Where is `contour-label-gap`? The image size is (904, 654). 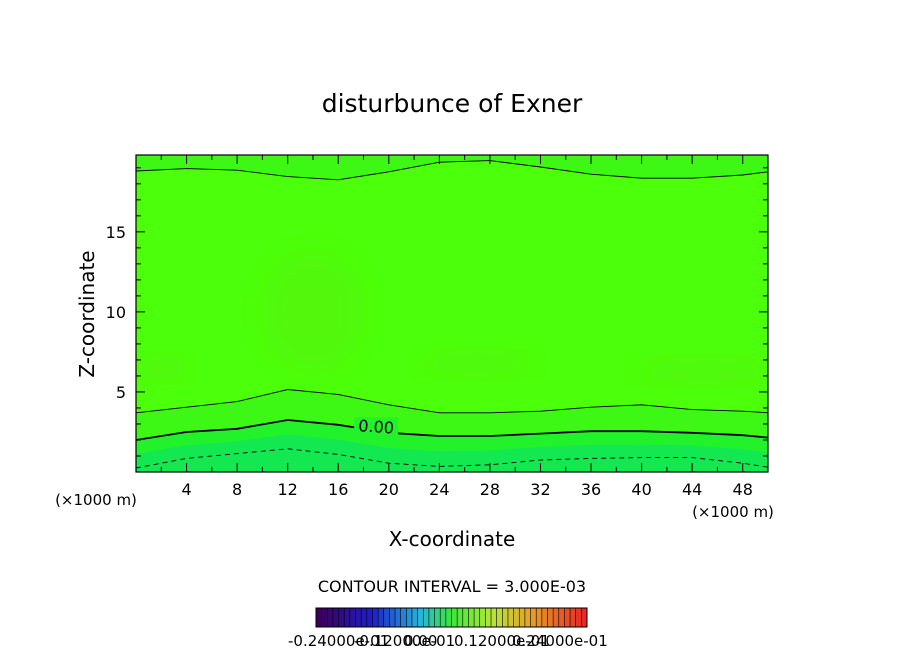 contour-label-gap is located at coordinates (376, 426).